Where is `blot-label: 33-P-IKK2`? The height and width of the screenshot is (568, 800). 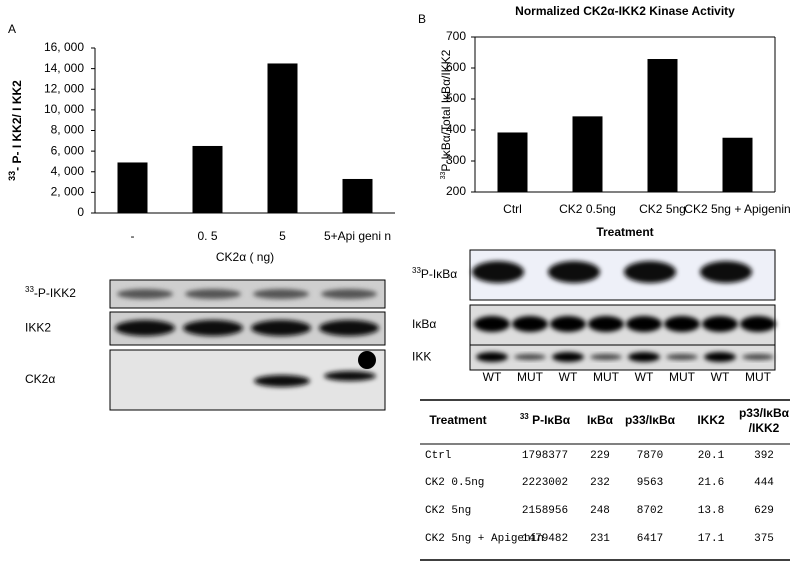
blot-label: 33-P-IKK2 is located at coordinates (50, 293).